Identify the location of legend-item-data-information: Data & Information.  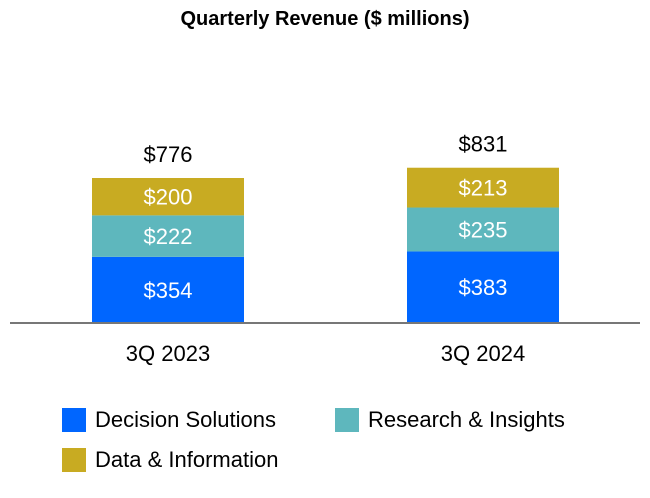
(170, 460).